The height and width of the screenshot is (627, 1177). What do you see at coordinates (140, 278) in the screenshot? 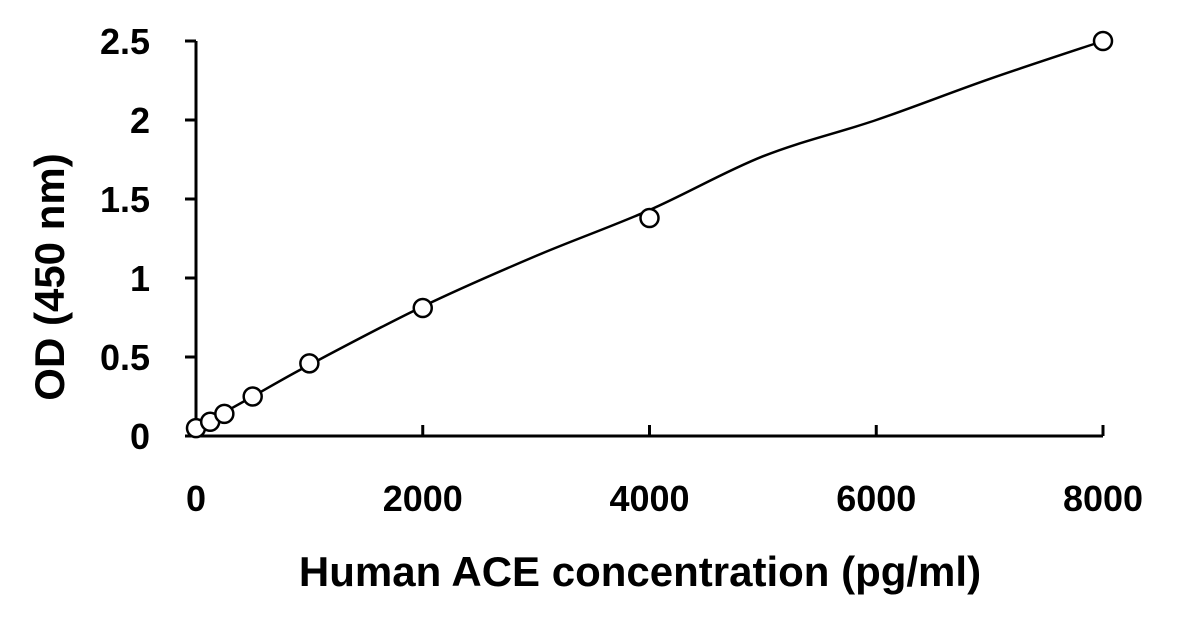
I see `y-tick-label: 1` at bounding box center [140, 278].